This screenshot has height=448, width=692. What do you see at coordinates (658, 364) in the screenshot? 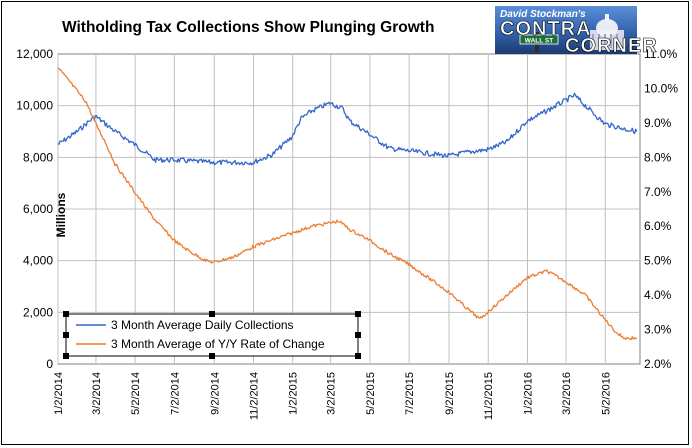
I see `y-right-tick-label: 2.0%` at bounding box center [658, 364].